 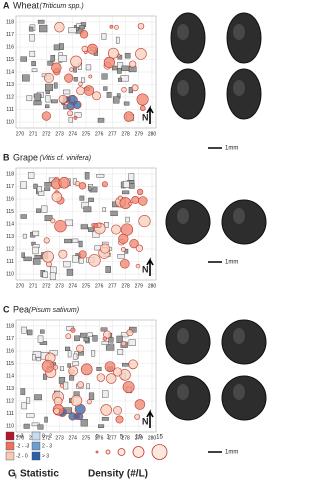 I want to click on scale-label: 1mm, so click(x=231, y=453).